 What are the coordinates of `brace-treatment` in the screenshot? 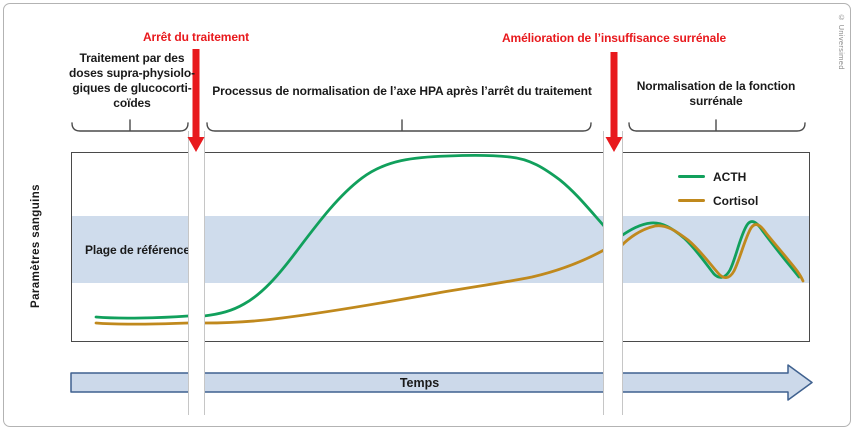 It's located at (130, 125).